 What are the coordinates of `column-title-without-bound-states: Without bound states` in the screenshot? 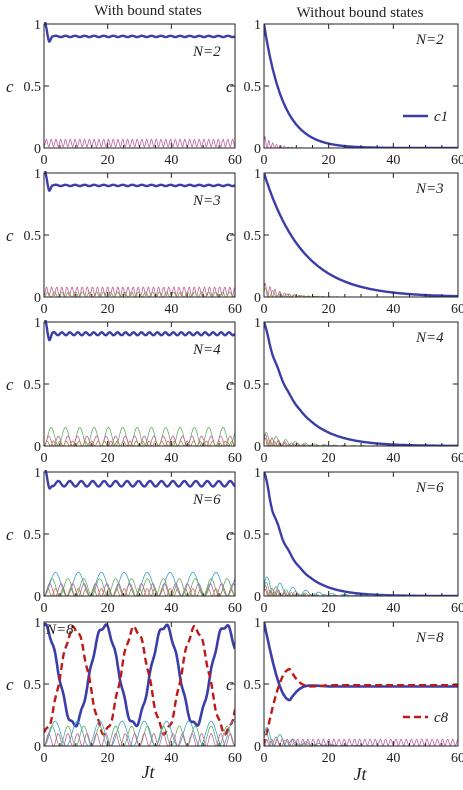 It's located at (360, 13).